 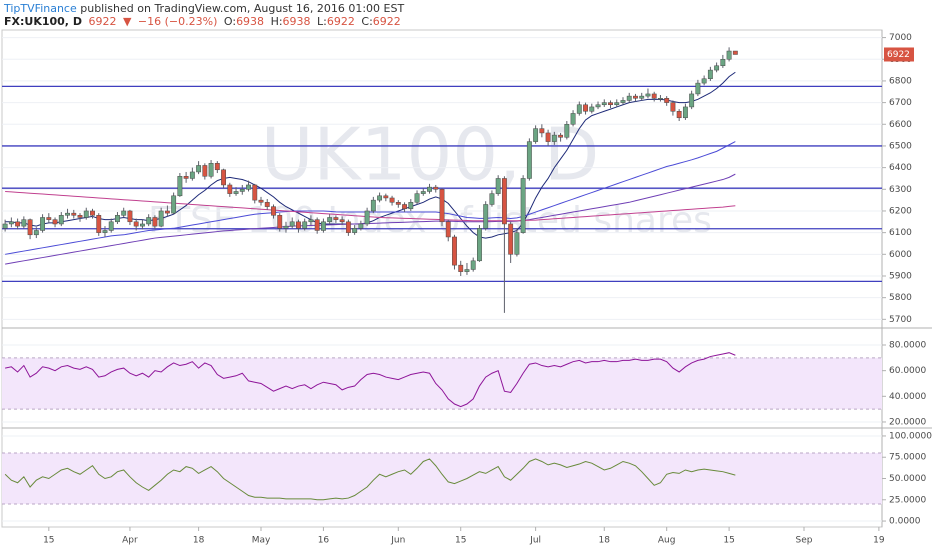 What do you see at coordinates (322, 21) in the screenshot?
I see `low-label: L:` at bounding box center [322, 21].